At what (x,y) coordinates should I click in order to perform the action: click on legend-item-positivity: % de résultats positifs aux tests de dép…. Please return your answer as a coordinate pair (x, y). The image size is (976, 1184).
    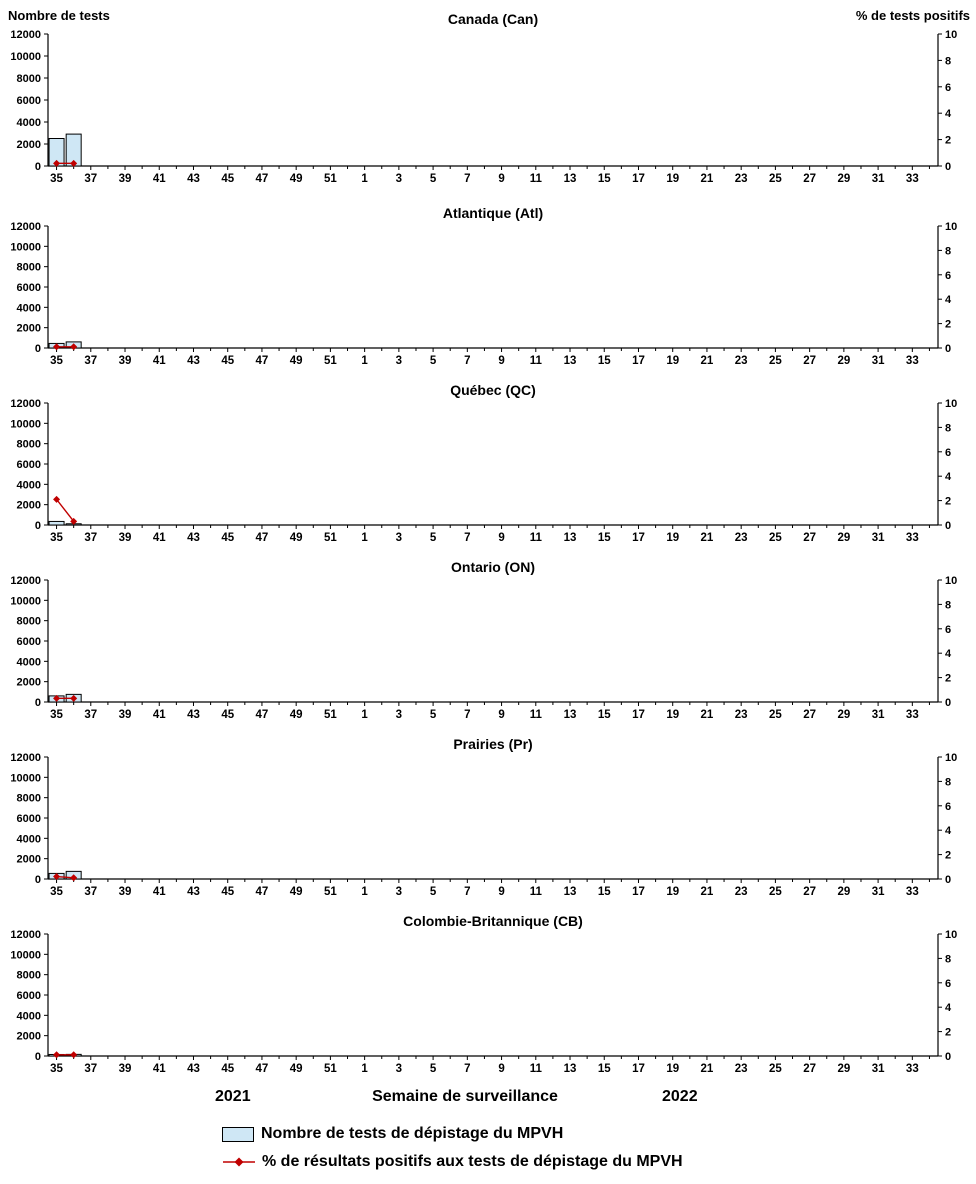
    Looking at the image, I should click on (452, 1162).